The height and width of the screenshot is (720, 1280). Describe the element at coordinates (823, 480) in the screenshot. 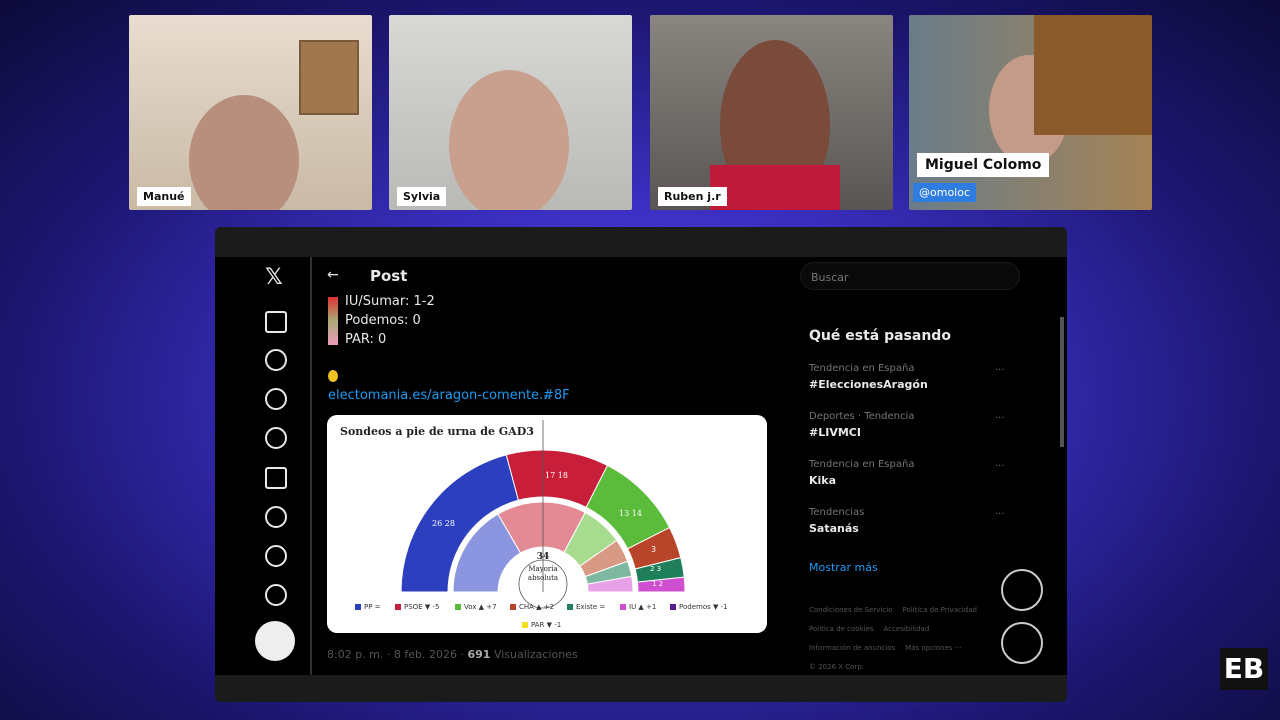

I see `trend-name: Kika` at that location.